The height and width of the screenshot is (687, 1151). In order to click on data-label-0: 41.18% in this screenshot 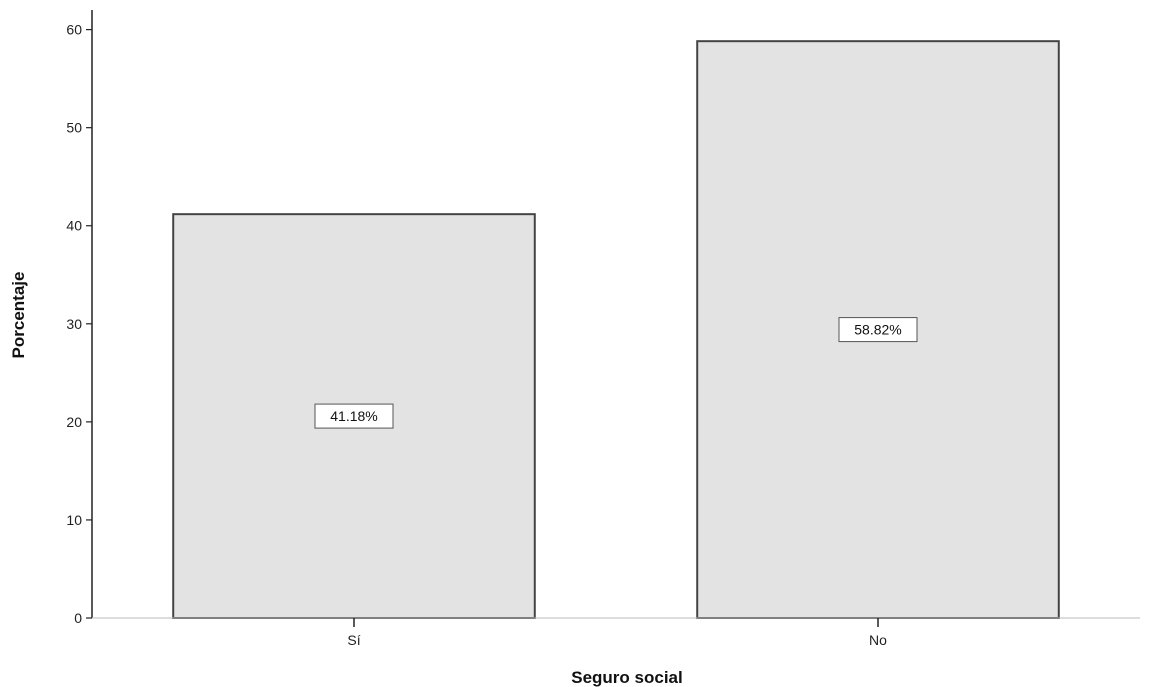, I will do `click(353, 416)`.